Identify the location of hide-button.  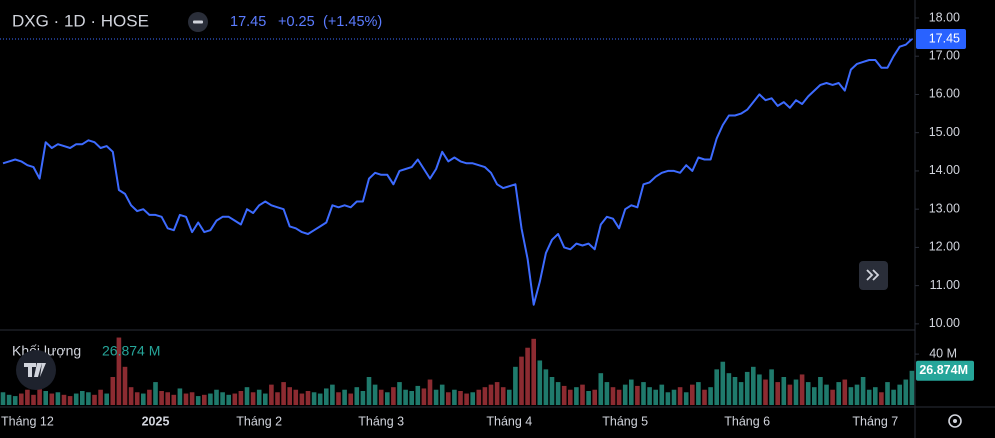
(198, 22).